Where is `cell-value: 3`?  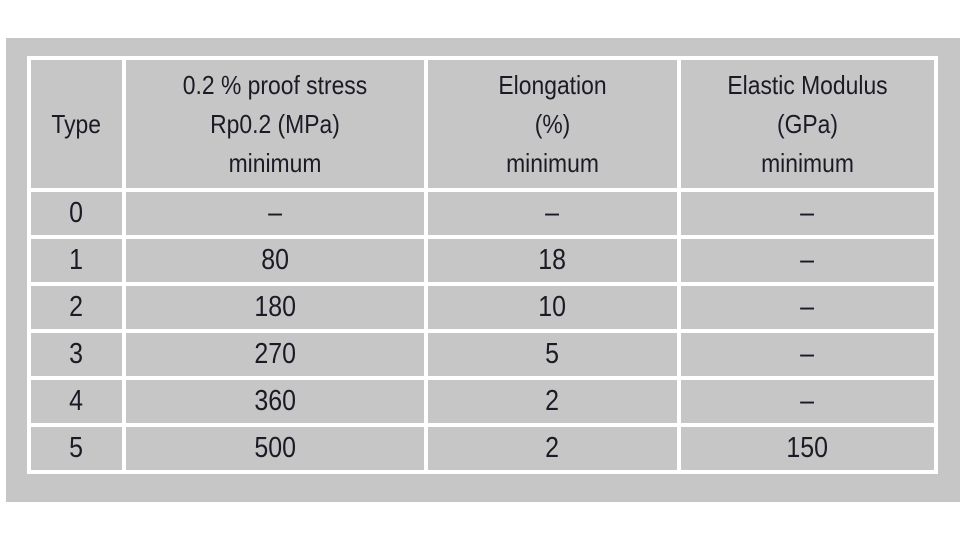
cell-value: 3 is located at coordinates (76, 354).